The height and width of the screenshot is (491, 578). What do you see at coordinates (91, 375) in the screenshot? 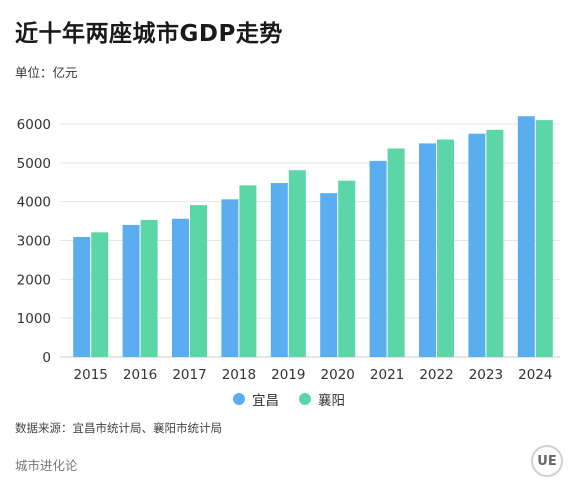
I see `x-tick-label: 2015` at bounding box center [91, 375].